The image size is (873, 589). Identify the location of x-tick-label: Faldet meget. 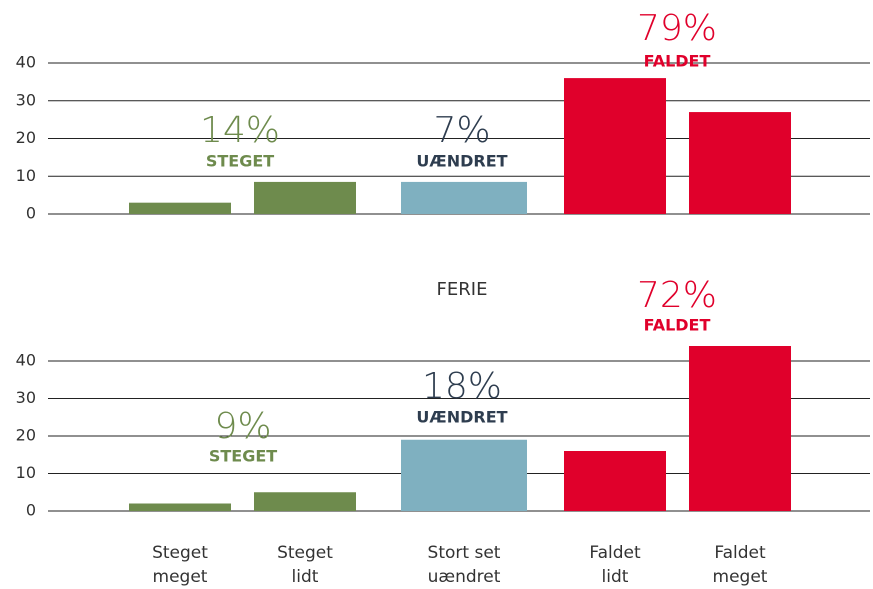
(740, 565).